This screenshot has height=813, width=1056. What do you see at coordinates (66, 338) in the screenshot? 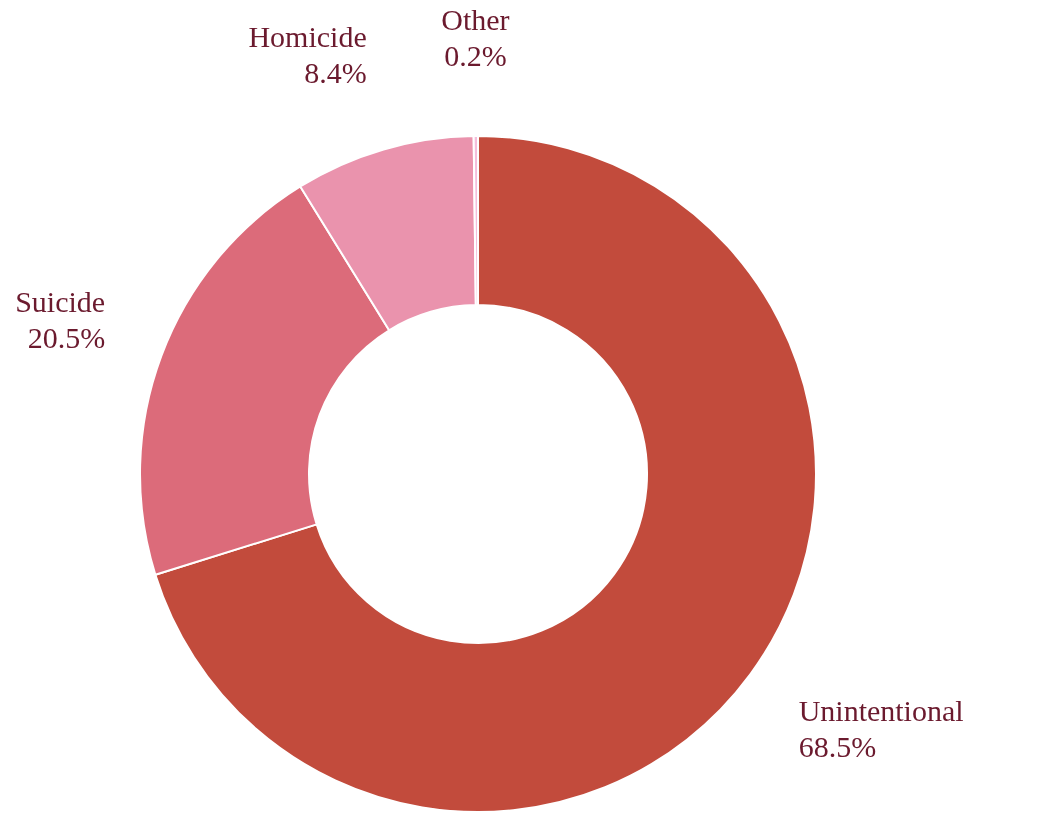
I see `data-label: 20.5%` at bounding box center [66, 338].